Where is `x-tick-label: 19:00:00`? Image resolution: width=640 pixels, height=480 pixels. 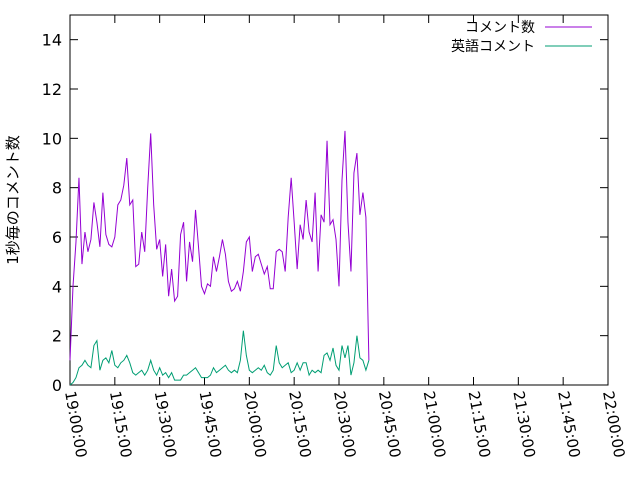 x-tick-label: 19:00:00 is located at coordinates (75, 424).